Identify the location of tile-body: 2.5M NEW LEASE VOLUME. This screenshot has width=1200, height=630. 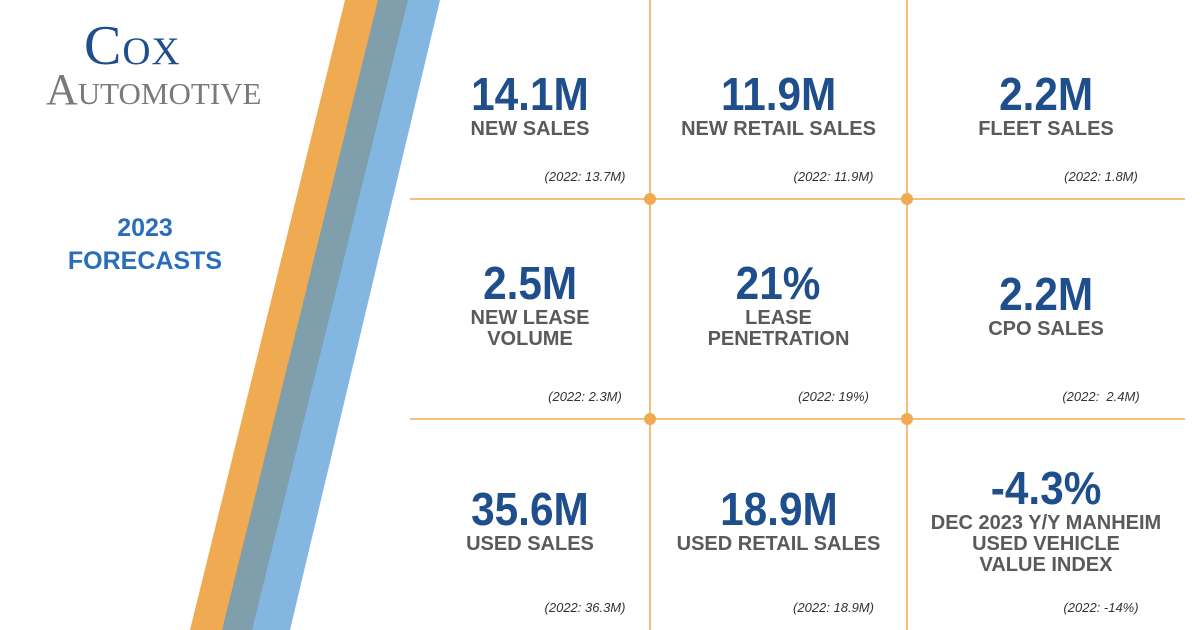
(530, 304).